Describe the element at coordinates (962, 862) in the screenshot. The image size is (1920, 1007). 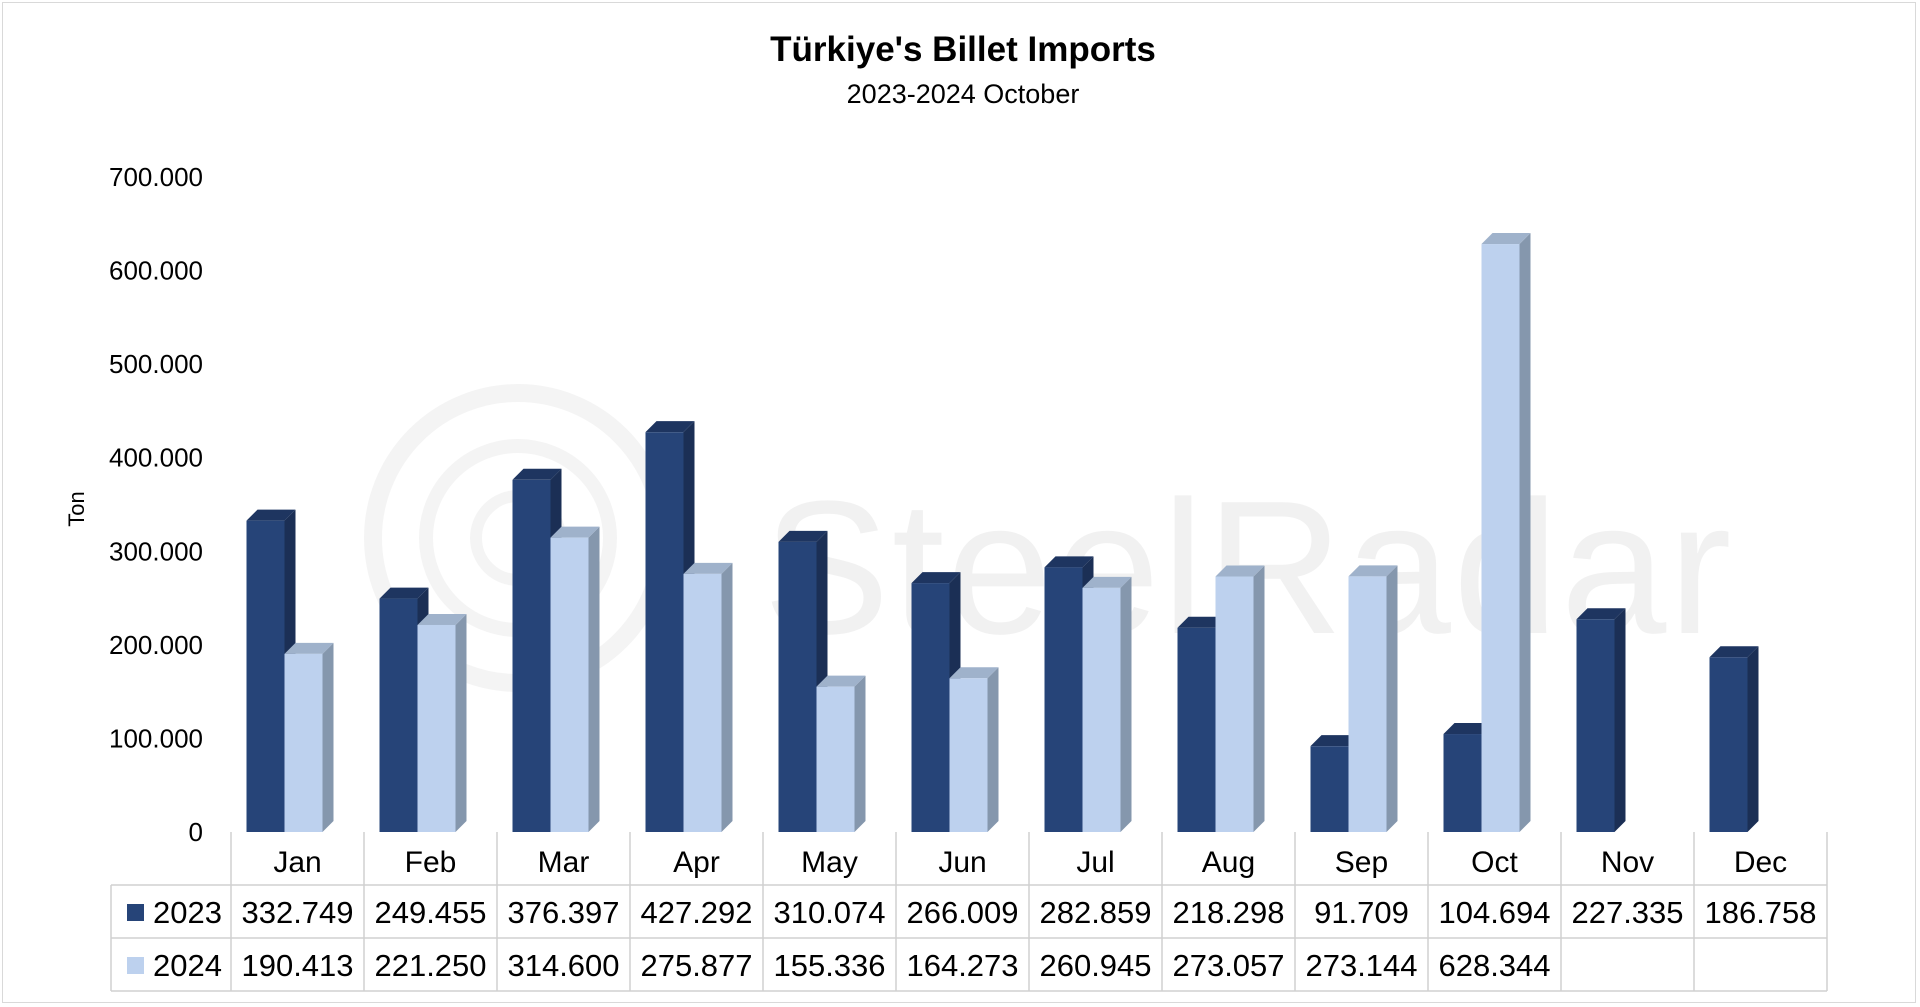
I see `x-tick-label: Jun` at that location.